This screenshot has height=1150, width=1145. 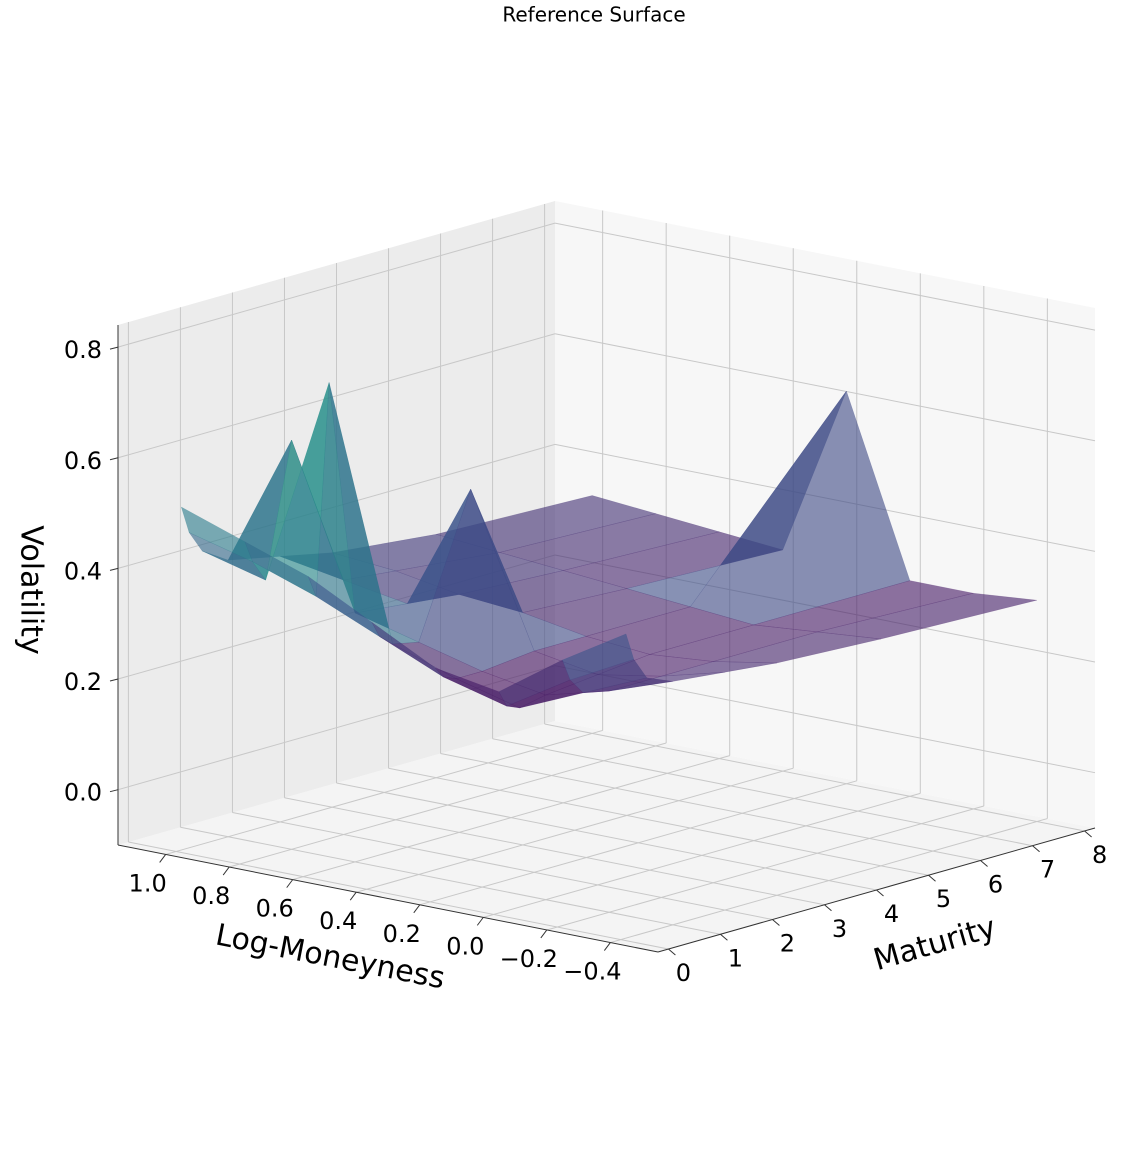 What do you see at coordinates (529, 959) in the screenshot?
I see `x-tick-label: −0.2` at bounding box center [529, 959].